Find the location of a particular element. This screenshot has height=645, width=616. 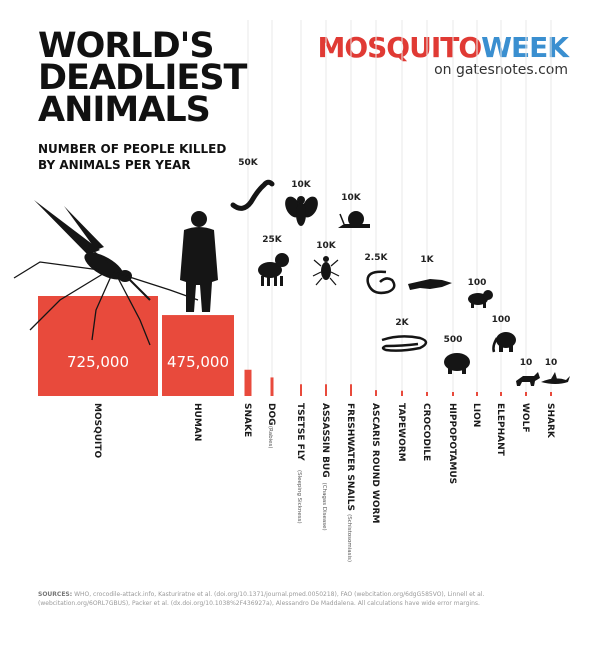

category-label: HUMAN is located at coordinates (197, 422).